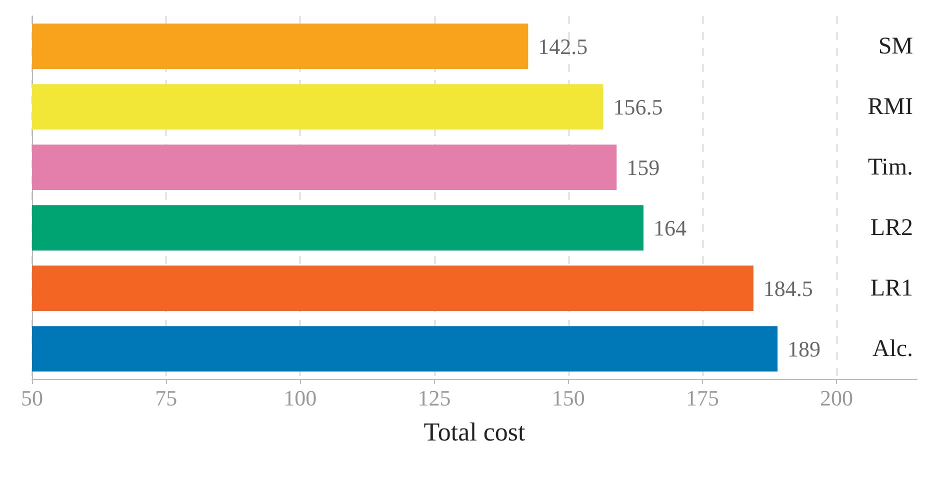  I want to click on y-tick-label: SM, so click(895, 46).